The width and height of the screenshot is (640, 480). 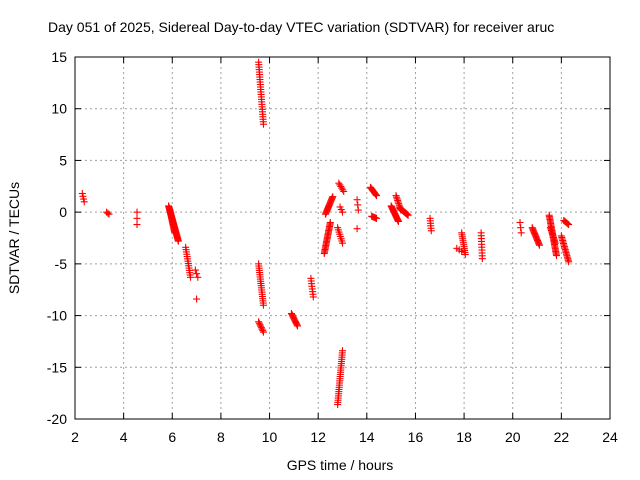 I want to click on x-tick-label: 20, so click(x=513, y=437).